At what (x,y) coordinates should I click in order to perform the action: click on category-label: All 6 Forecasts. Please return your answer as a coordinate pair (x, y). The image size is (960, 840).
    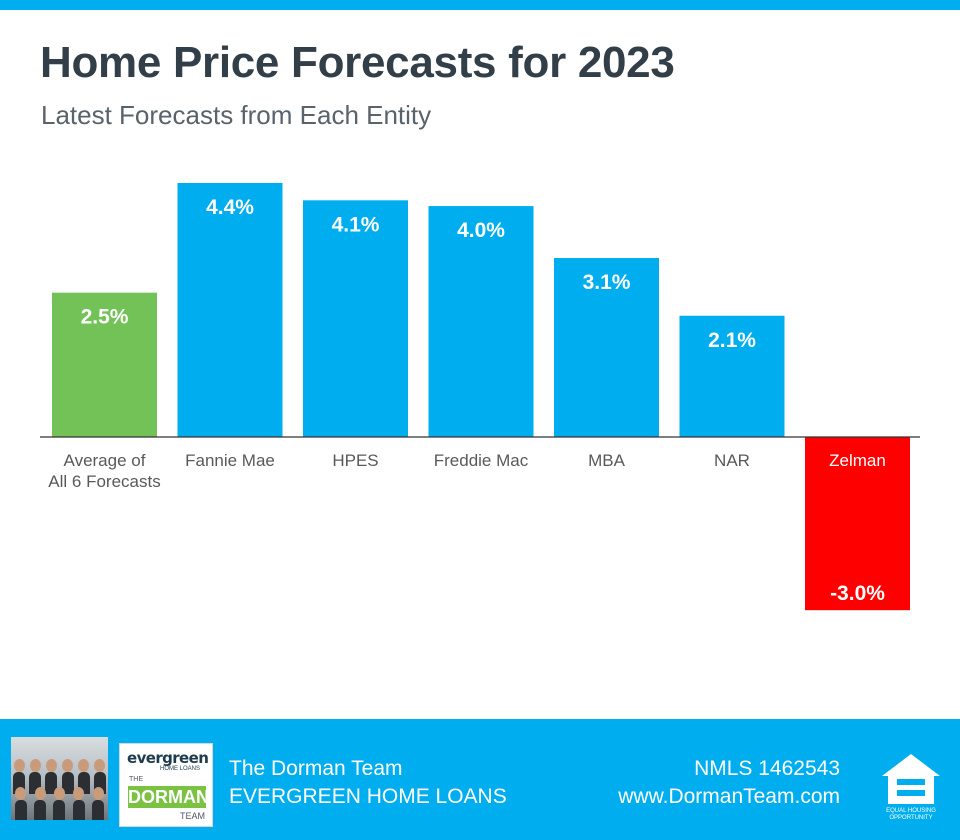
    Looking at the image, I should click on (104, 481).